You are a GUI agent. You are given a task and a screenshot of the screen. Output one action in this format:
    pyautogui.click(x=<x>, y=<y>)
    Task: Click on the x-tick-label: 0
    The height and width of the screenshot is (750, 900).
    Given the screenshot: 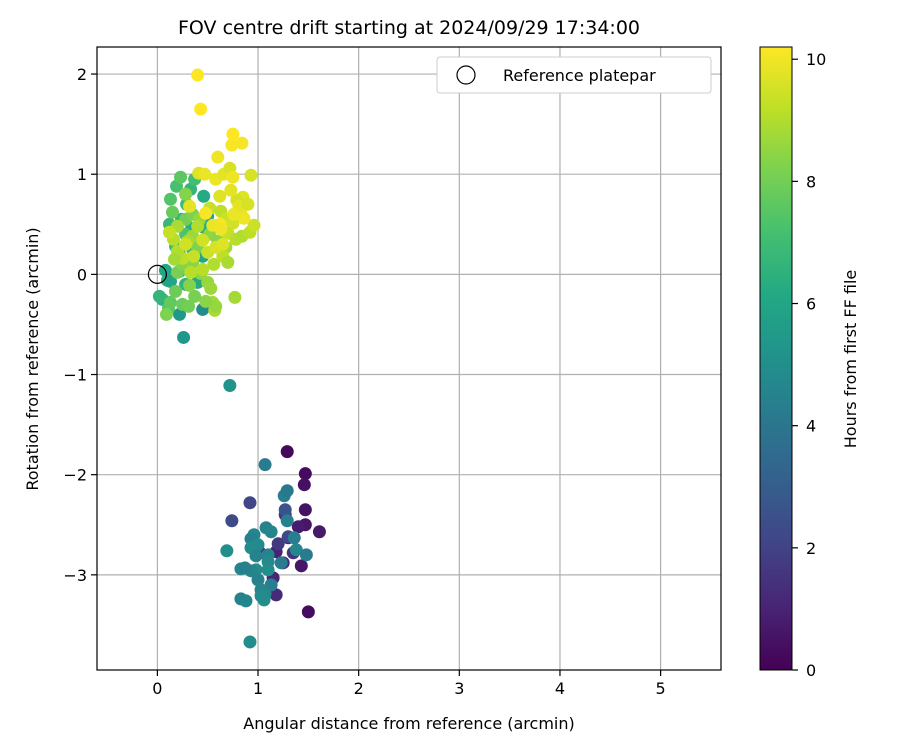 What is the action you would take?
    pyautogui.click(x=157, y=688)
    